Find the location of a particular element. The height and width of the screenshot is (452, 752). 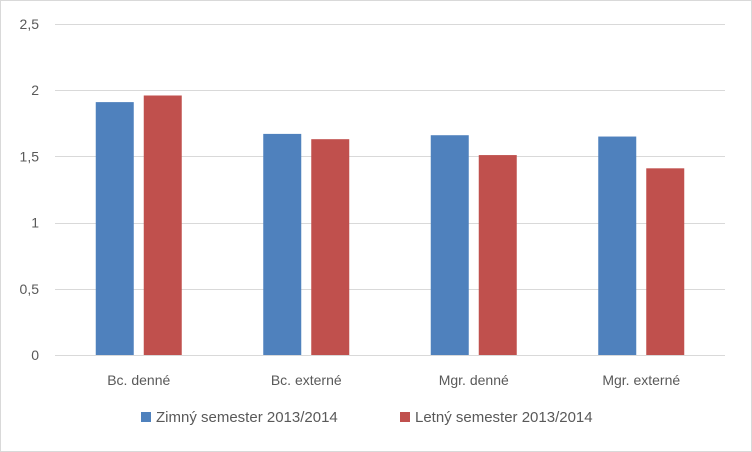

y-tick-label: 2 is located at coordinates (35, 90).